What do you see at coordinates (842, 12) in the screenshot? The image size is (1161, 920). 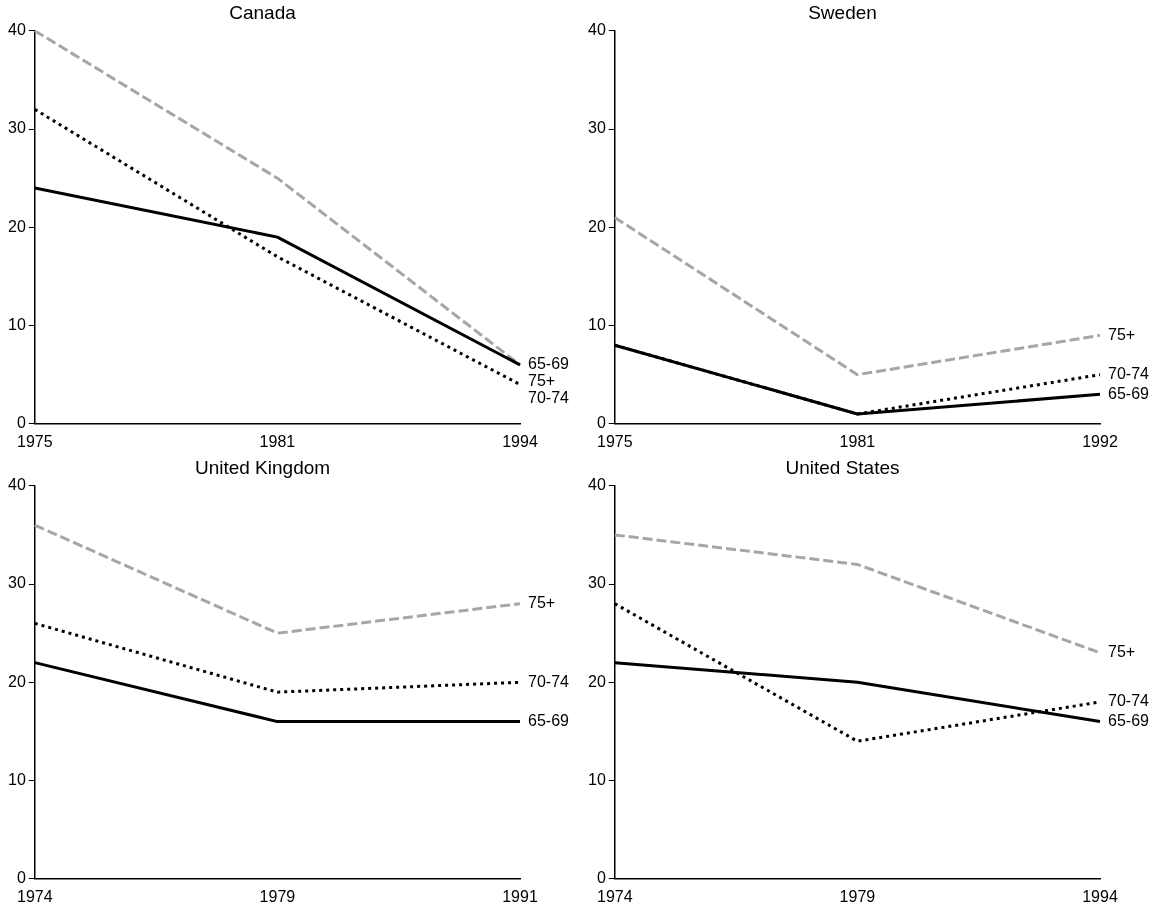 I see `chart-title: Sweden` at bounding box center [842, 12].